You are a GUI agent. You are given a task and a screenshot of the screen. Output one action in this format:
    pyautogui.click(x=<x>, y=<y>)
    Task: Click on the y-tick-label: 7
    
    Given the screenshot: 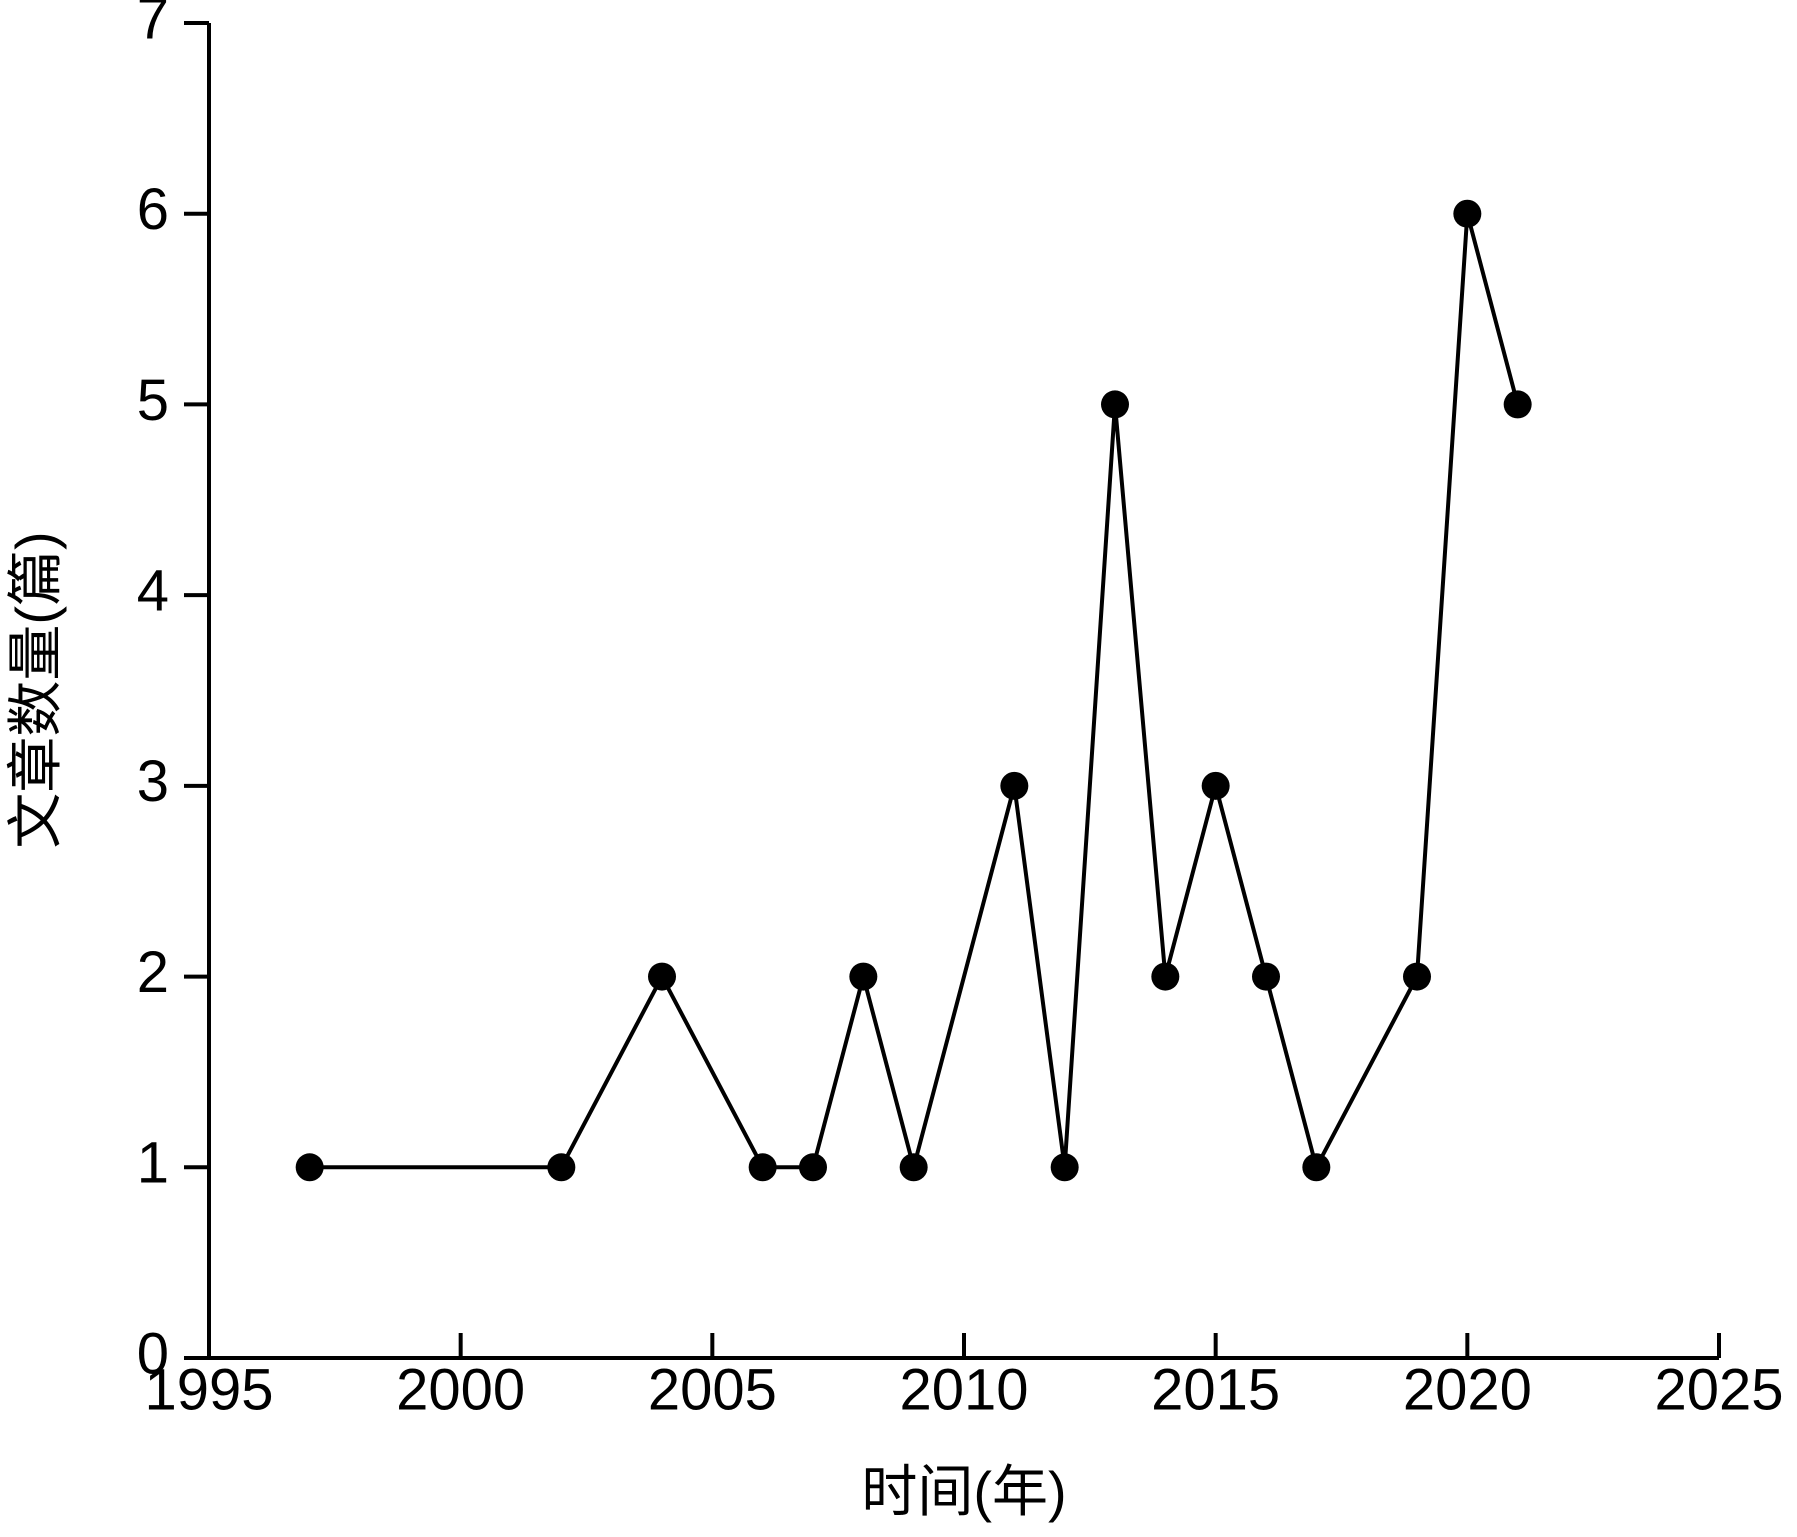 What is the action you would take?
    pyautogui.click(x=153, y=25)
    